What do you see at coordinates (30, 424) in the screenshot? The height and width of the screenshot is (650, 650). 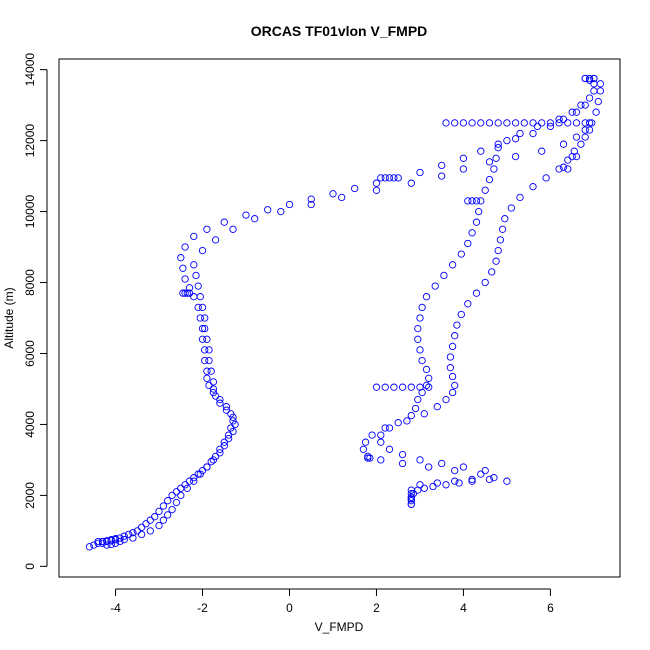 I see `y-tick-label: 4000` at bounding box center [30, 424].